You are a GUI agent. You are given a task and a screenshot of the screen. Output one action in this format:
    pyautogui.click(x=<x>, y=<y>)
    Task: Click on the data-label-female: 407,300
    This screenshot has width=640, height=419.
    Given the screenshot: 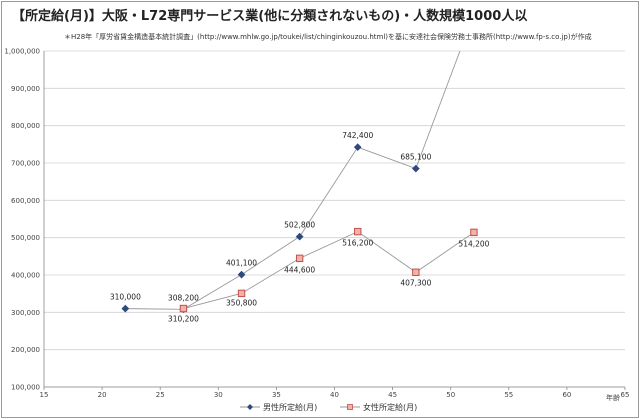 What is the action you would take?
    pyautogui.click(x=415, y=282)
    